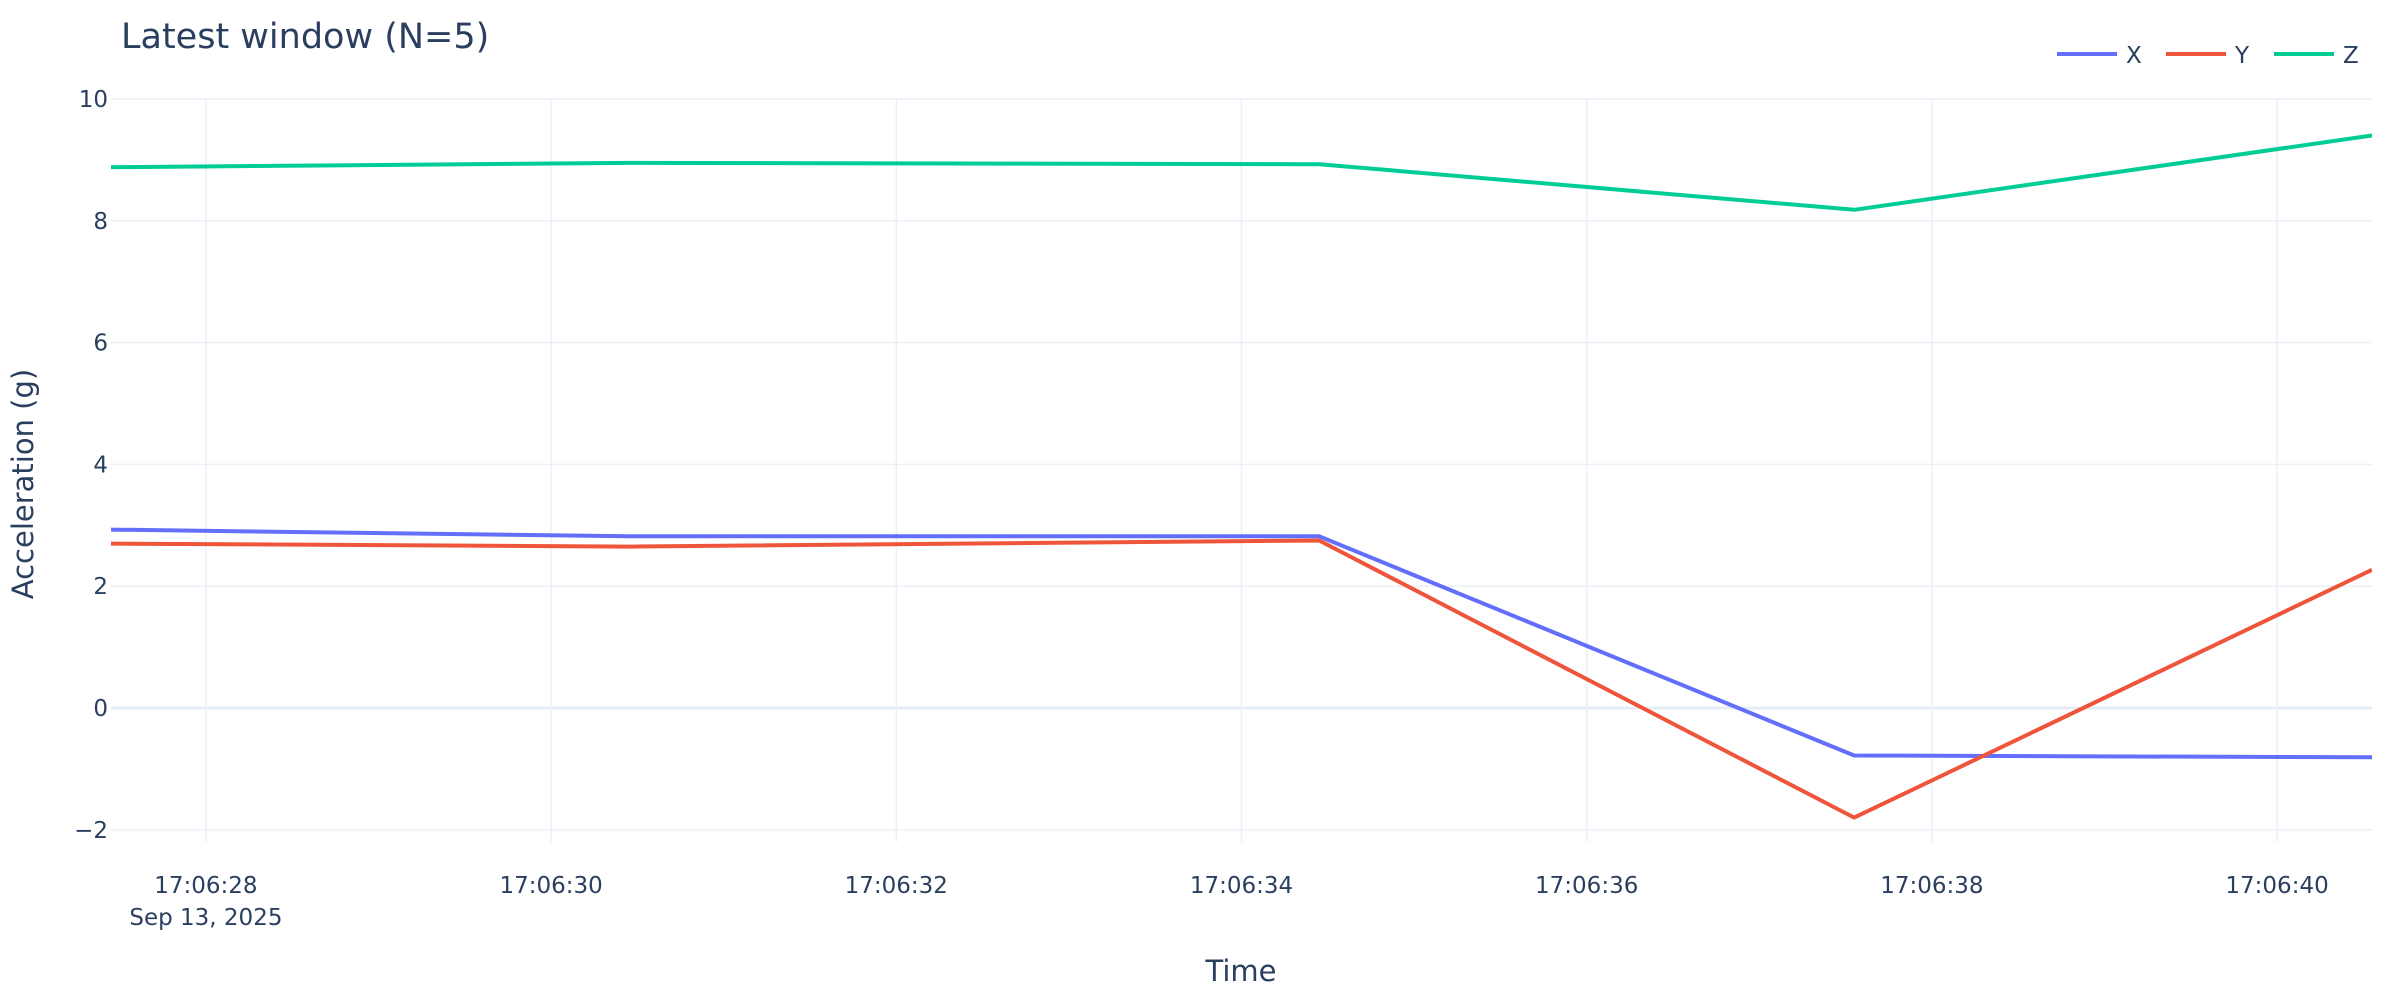  I want to click on y-axis-title: Acceleration (g), so click(23, 484).